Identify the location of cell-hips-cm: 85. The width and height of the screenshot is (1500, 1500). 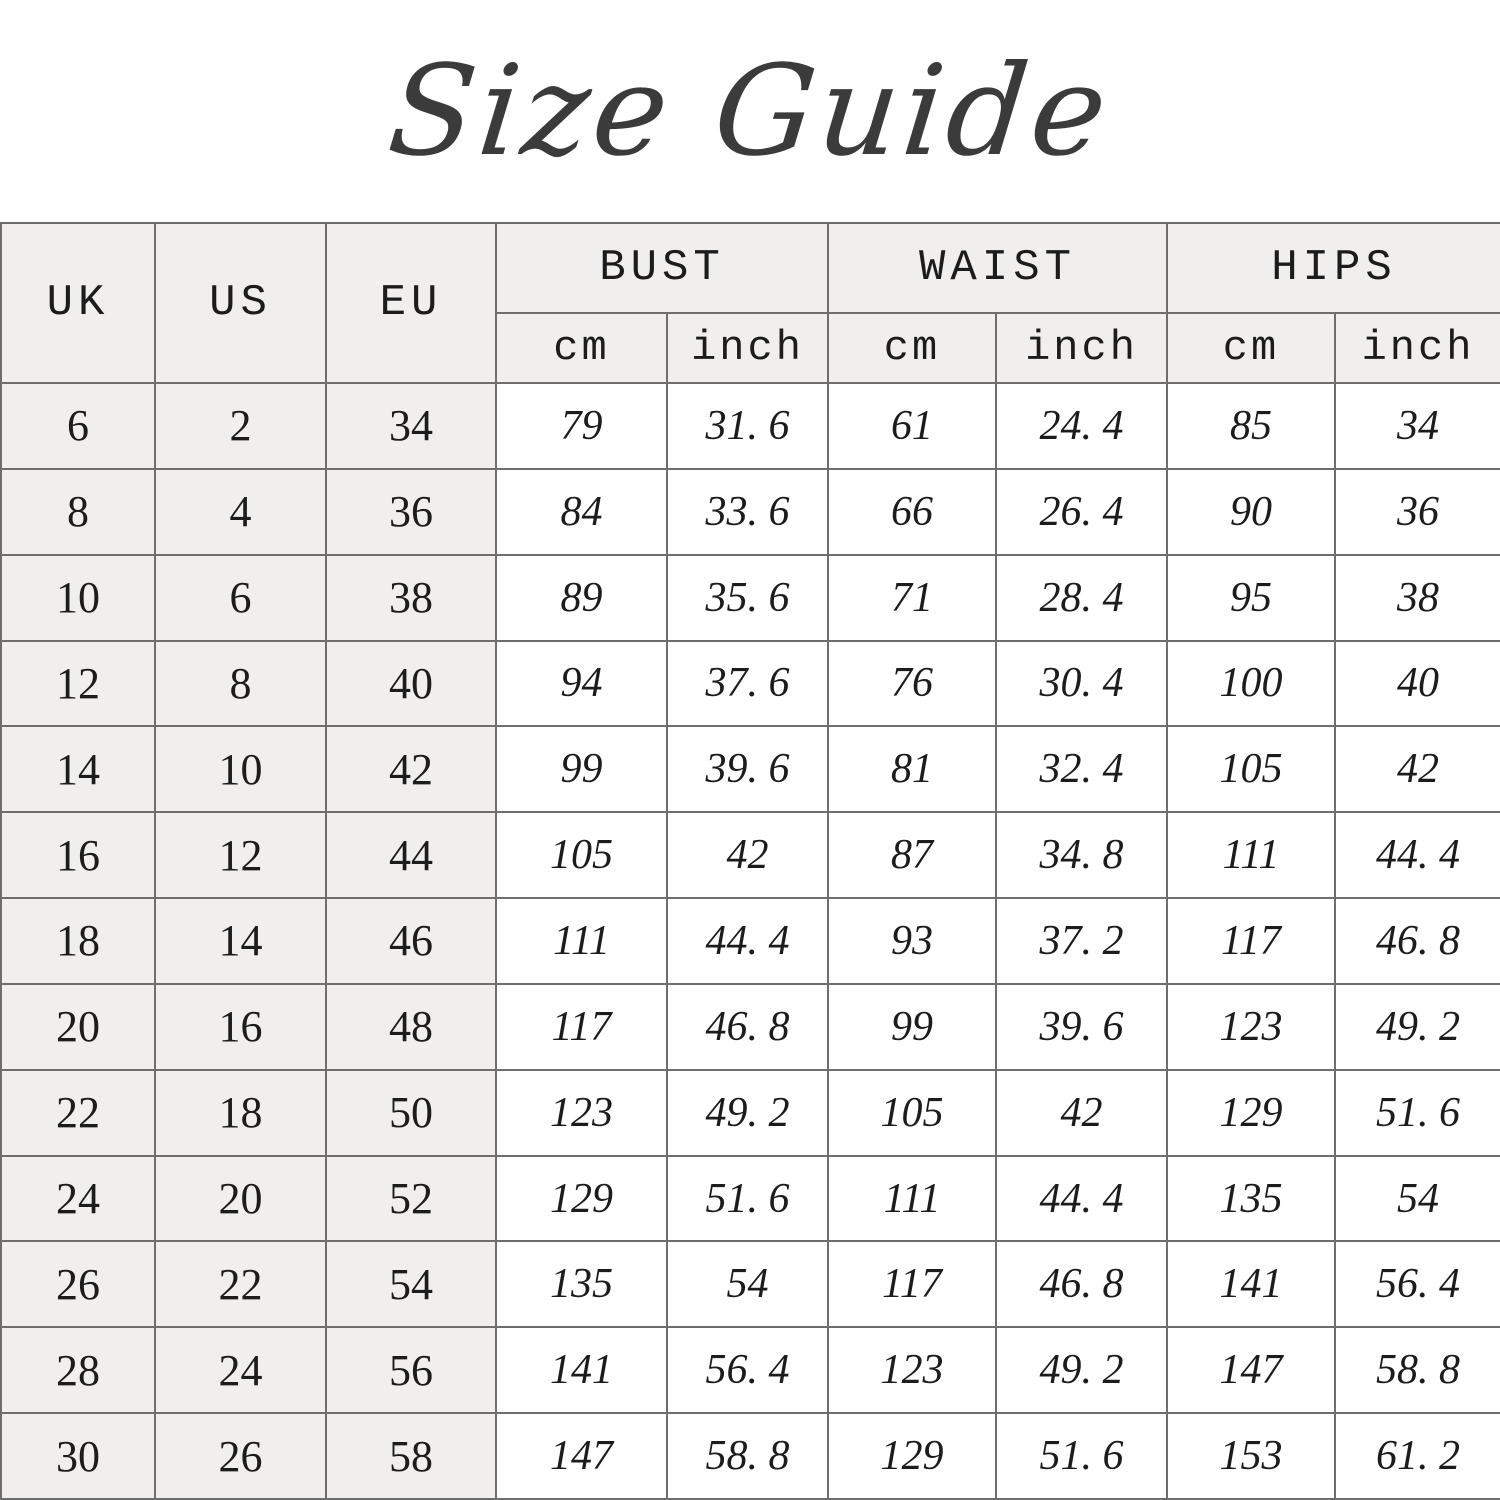
(1251, 426).